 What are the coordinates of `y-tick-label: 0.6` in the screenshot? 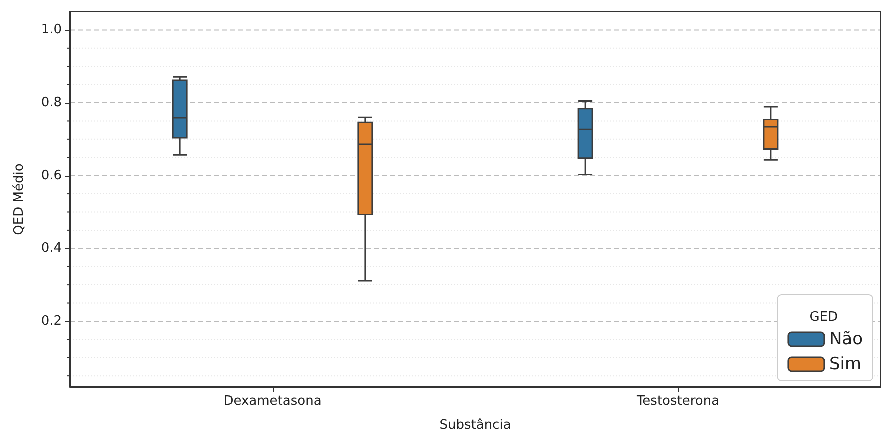 It's located at (51, 176).